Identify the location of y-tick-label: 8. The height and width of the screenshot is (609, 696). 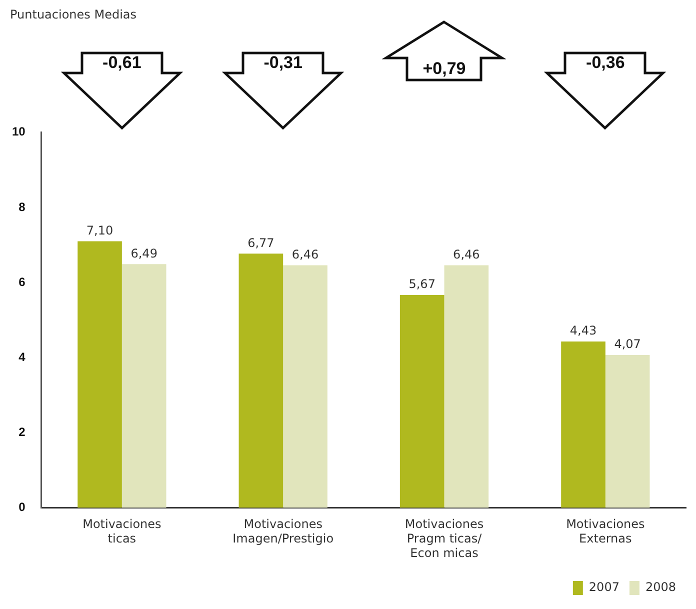
(22, 207).